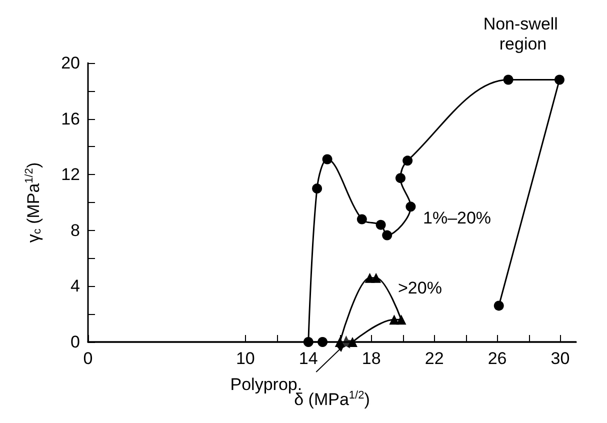  Describe the element at coordinates (497, 358) in the screenshot. I see `x-tick-label: 26` at that location.